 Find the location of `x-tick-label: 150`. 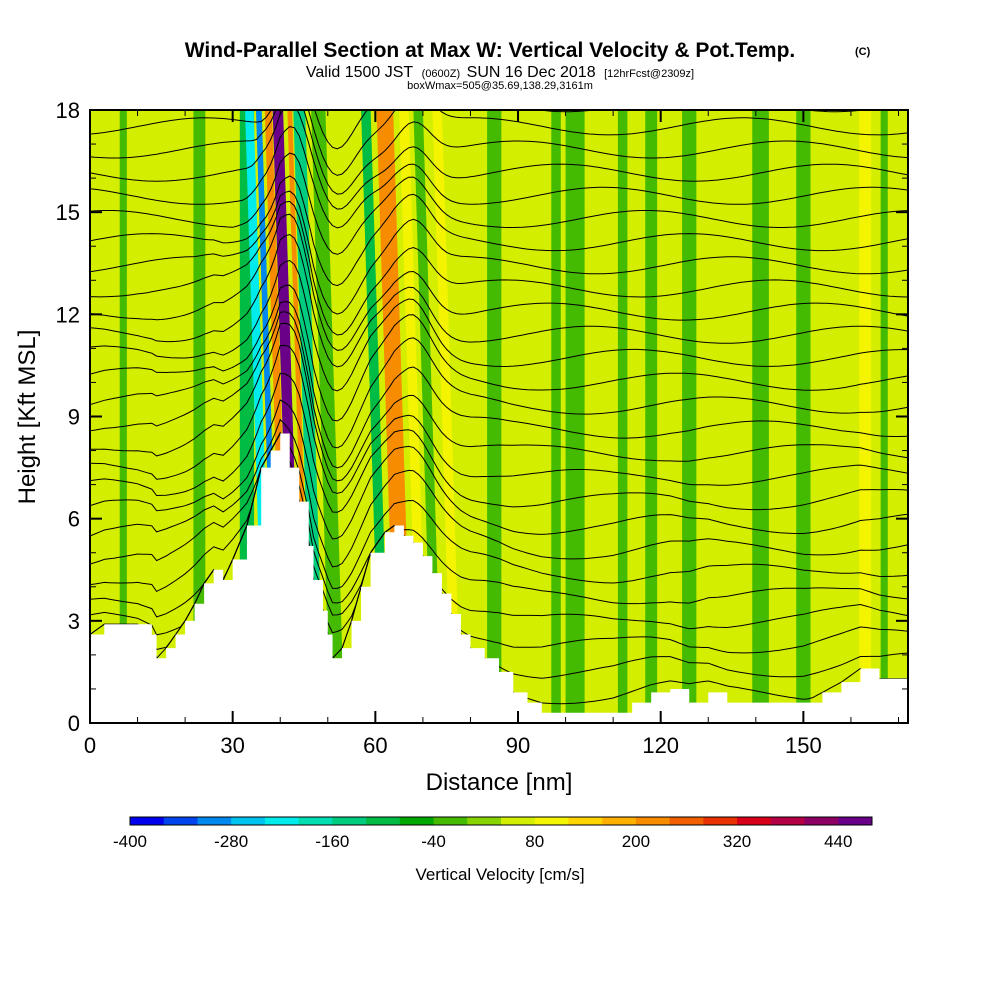

x-tick-label: 150 is located at coordinates (803, 745).